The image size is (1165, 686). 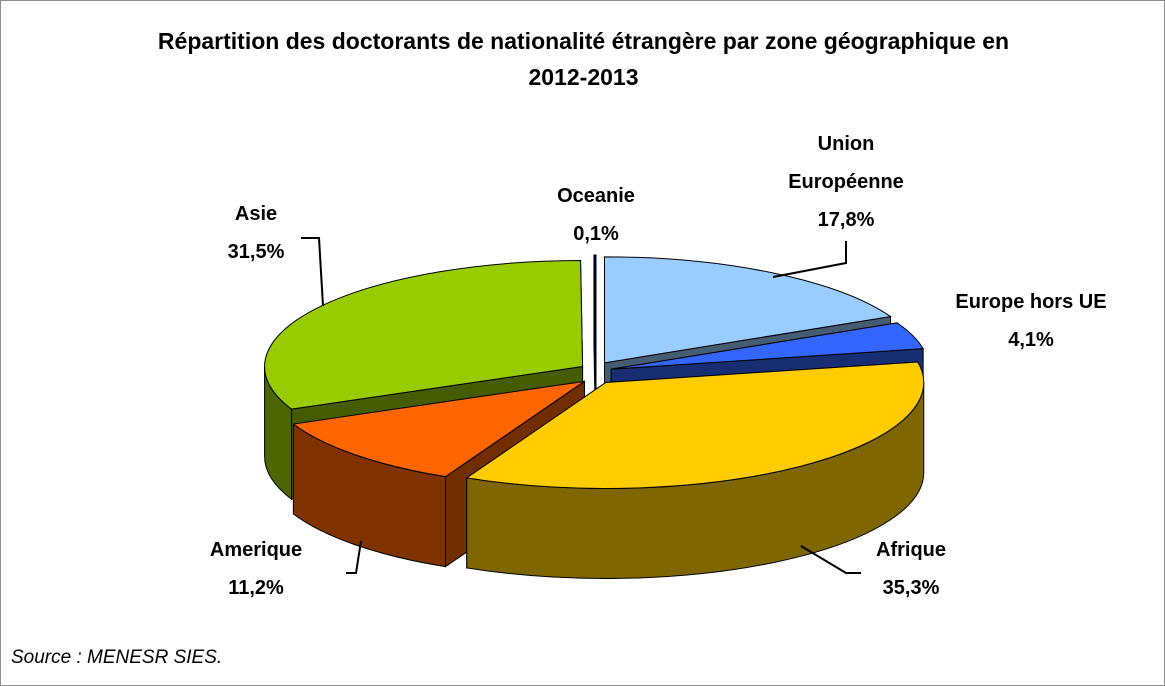 What do you see at coordinates (1031, 321) in the screenshot?
I see `slice-label: Europe hors UE 4,1%` at bounding box center [1031, 321].